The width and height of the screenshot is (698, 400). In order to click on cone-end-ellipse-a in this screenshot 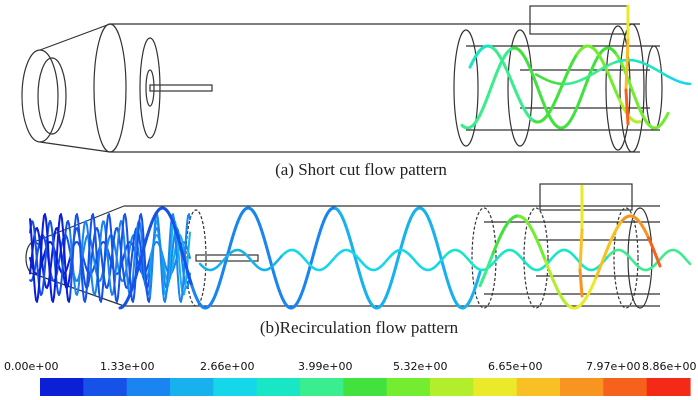, I will do `click(110, 88)`.